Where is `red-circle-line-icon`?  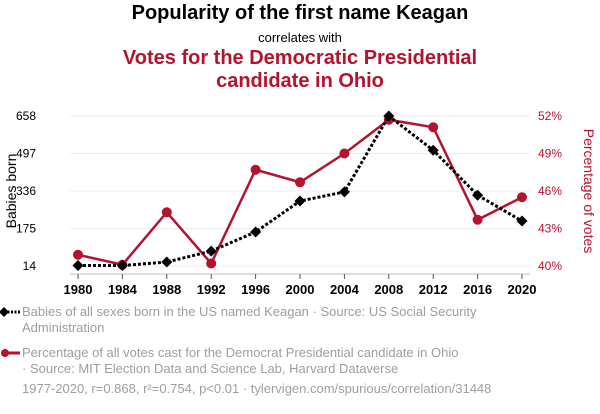
red-circle-line-icon is located at coordinates (10, 353).